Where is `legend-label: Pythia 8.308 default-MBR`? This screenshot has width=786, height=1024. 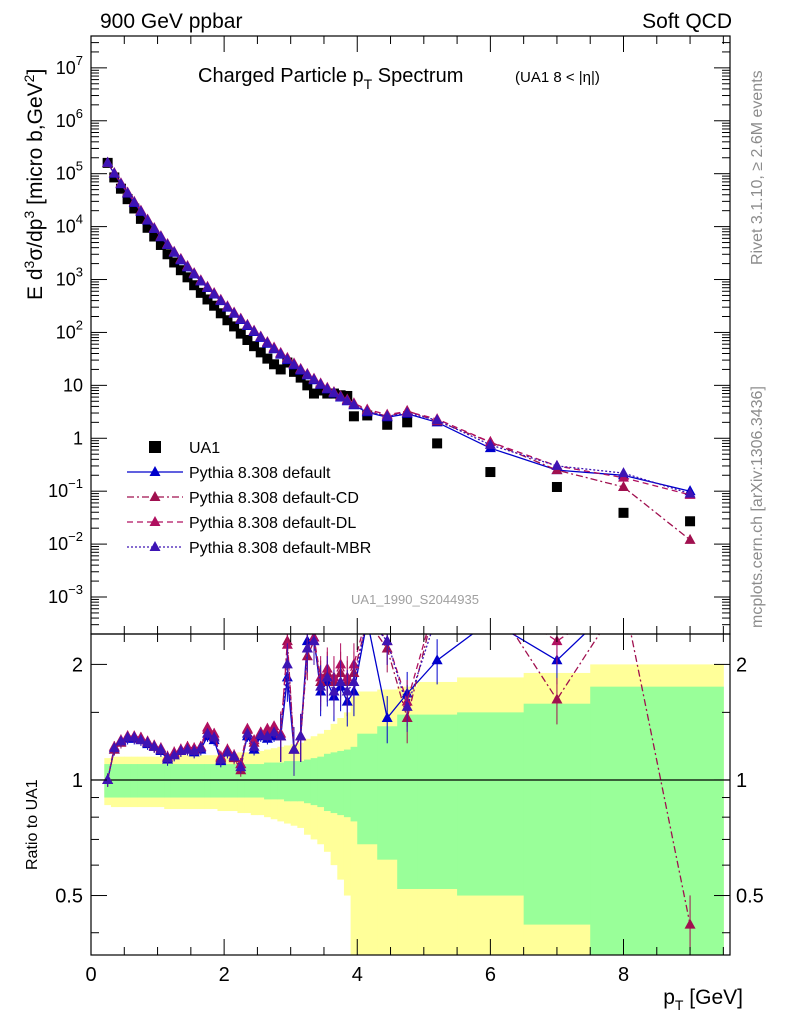 legend-label: Pythia 8.308 default-MBR is located at coordinates (280, 548).